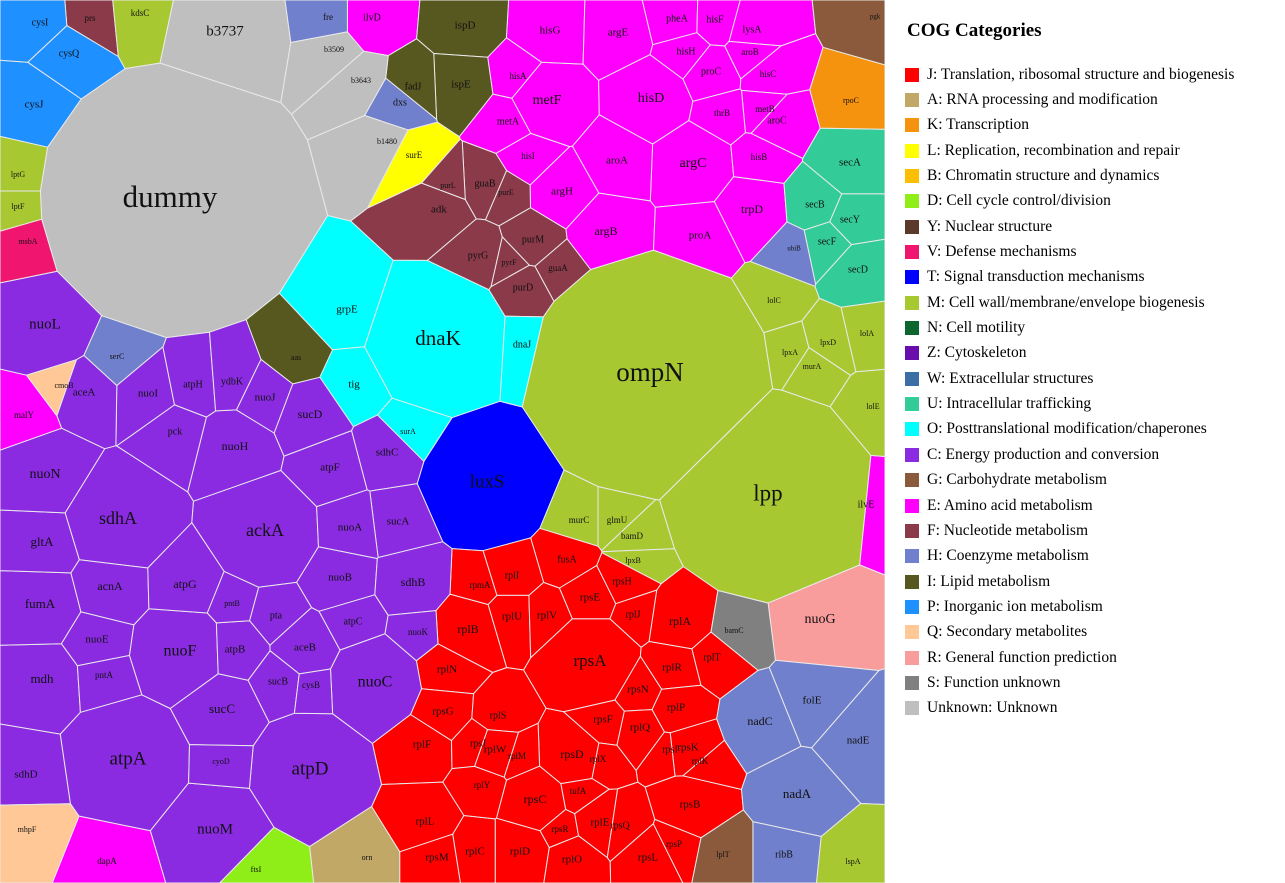 The image size is (1285, 883). I want to click on cell-guaA, so click(563, 270).